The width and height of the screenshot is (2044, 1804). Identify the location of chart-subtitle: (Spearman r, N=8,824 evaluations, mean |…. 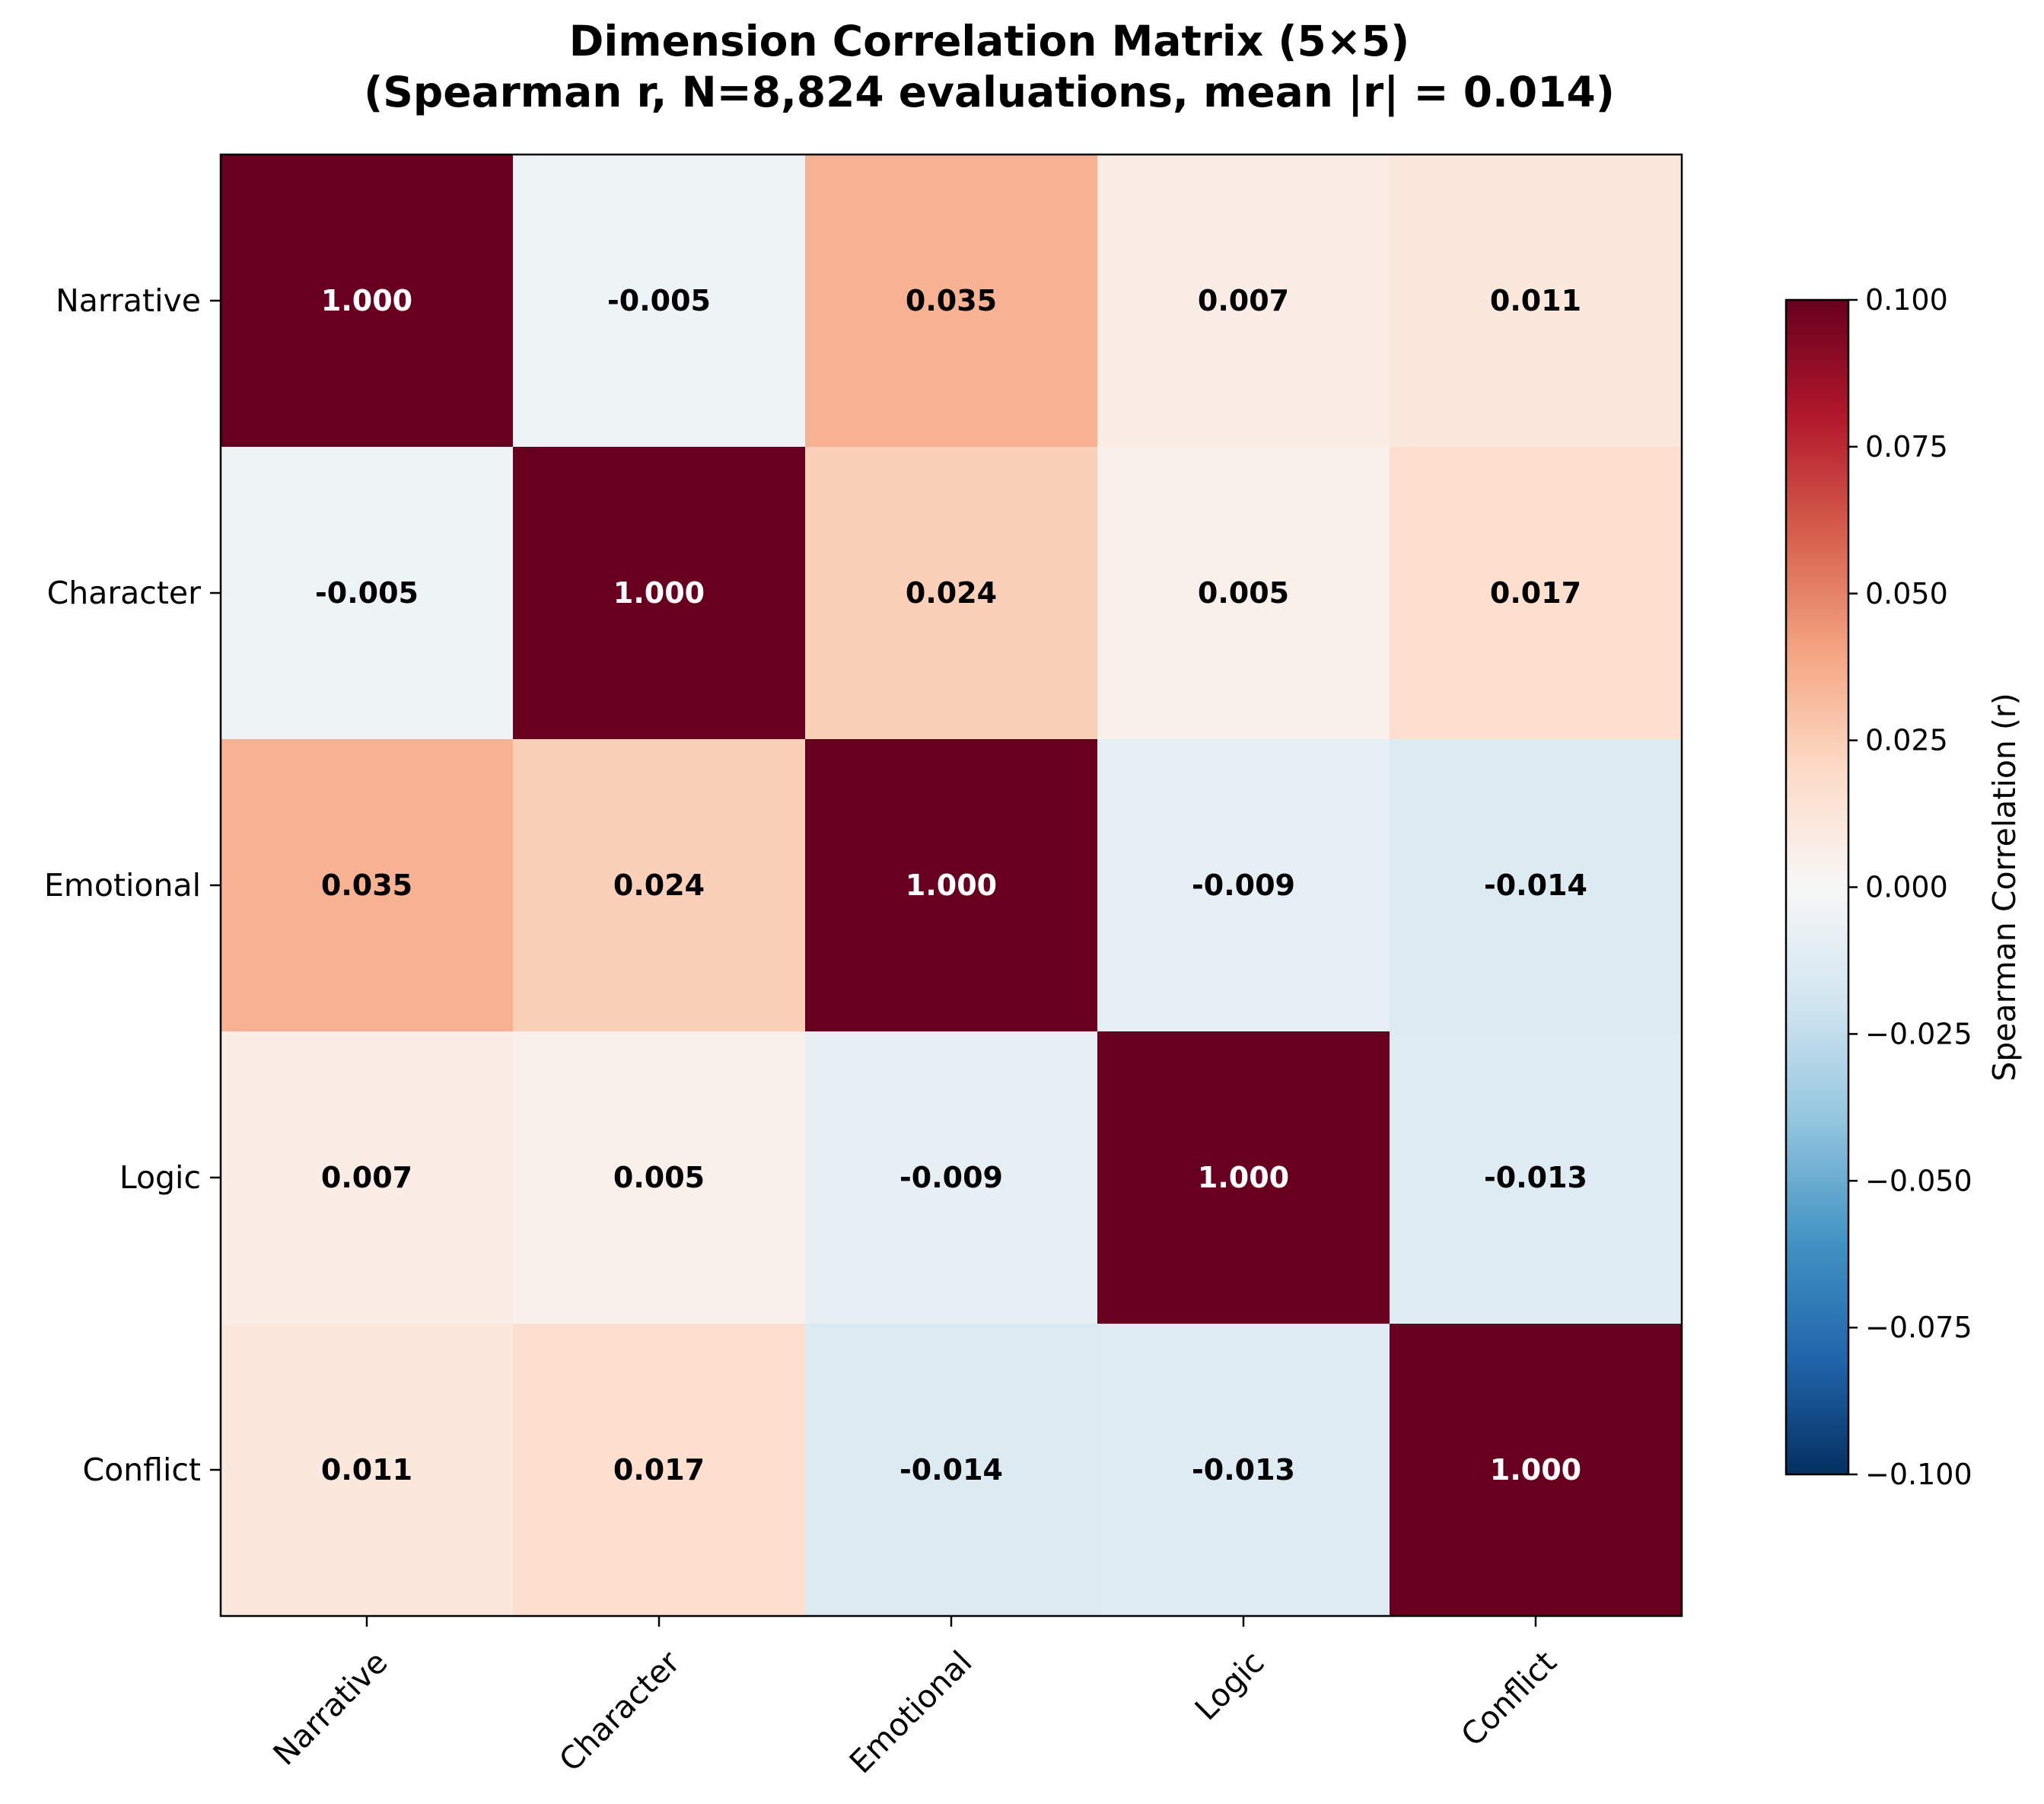
(989, 92).